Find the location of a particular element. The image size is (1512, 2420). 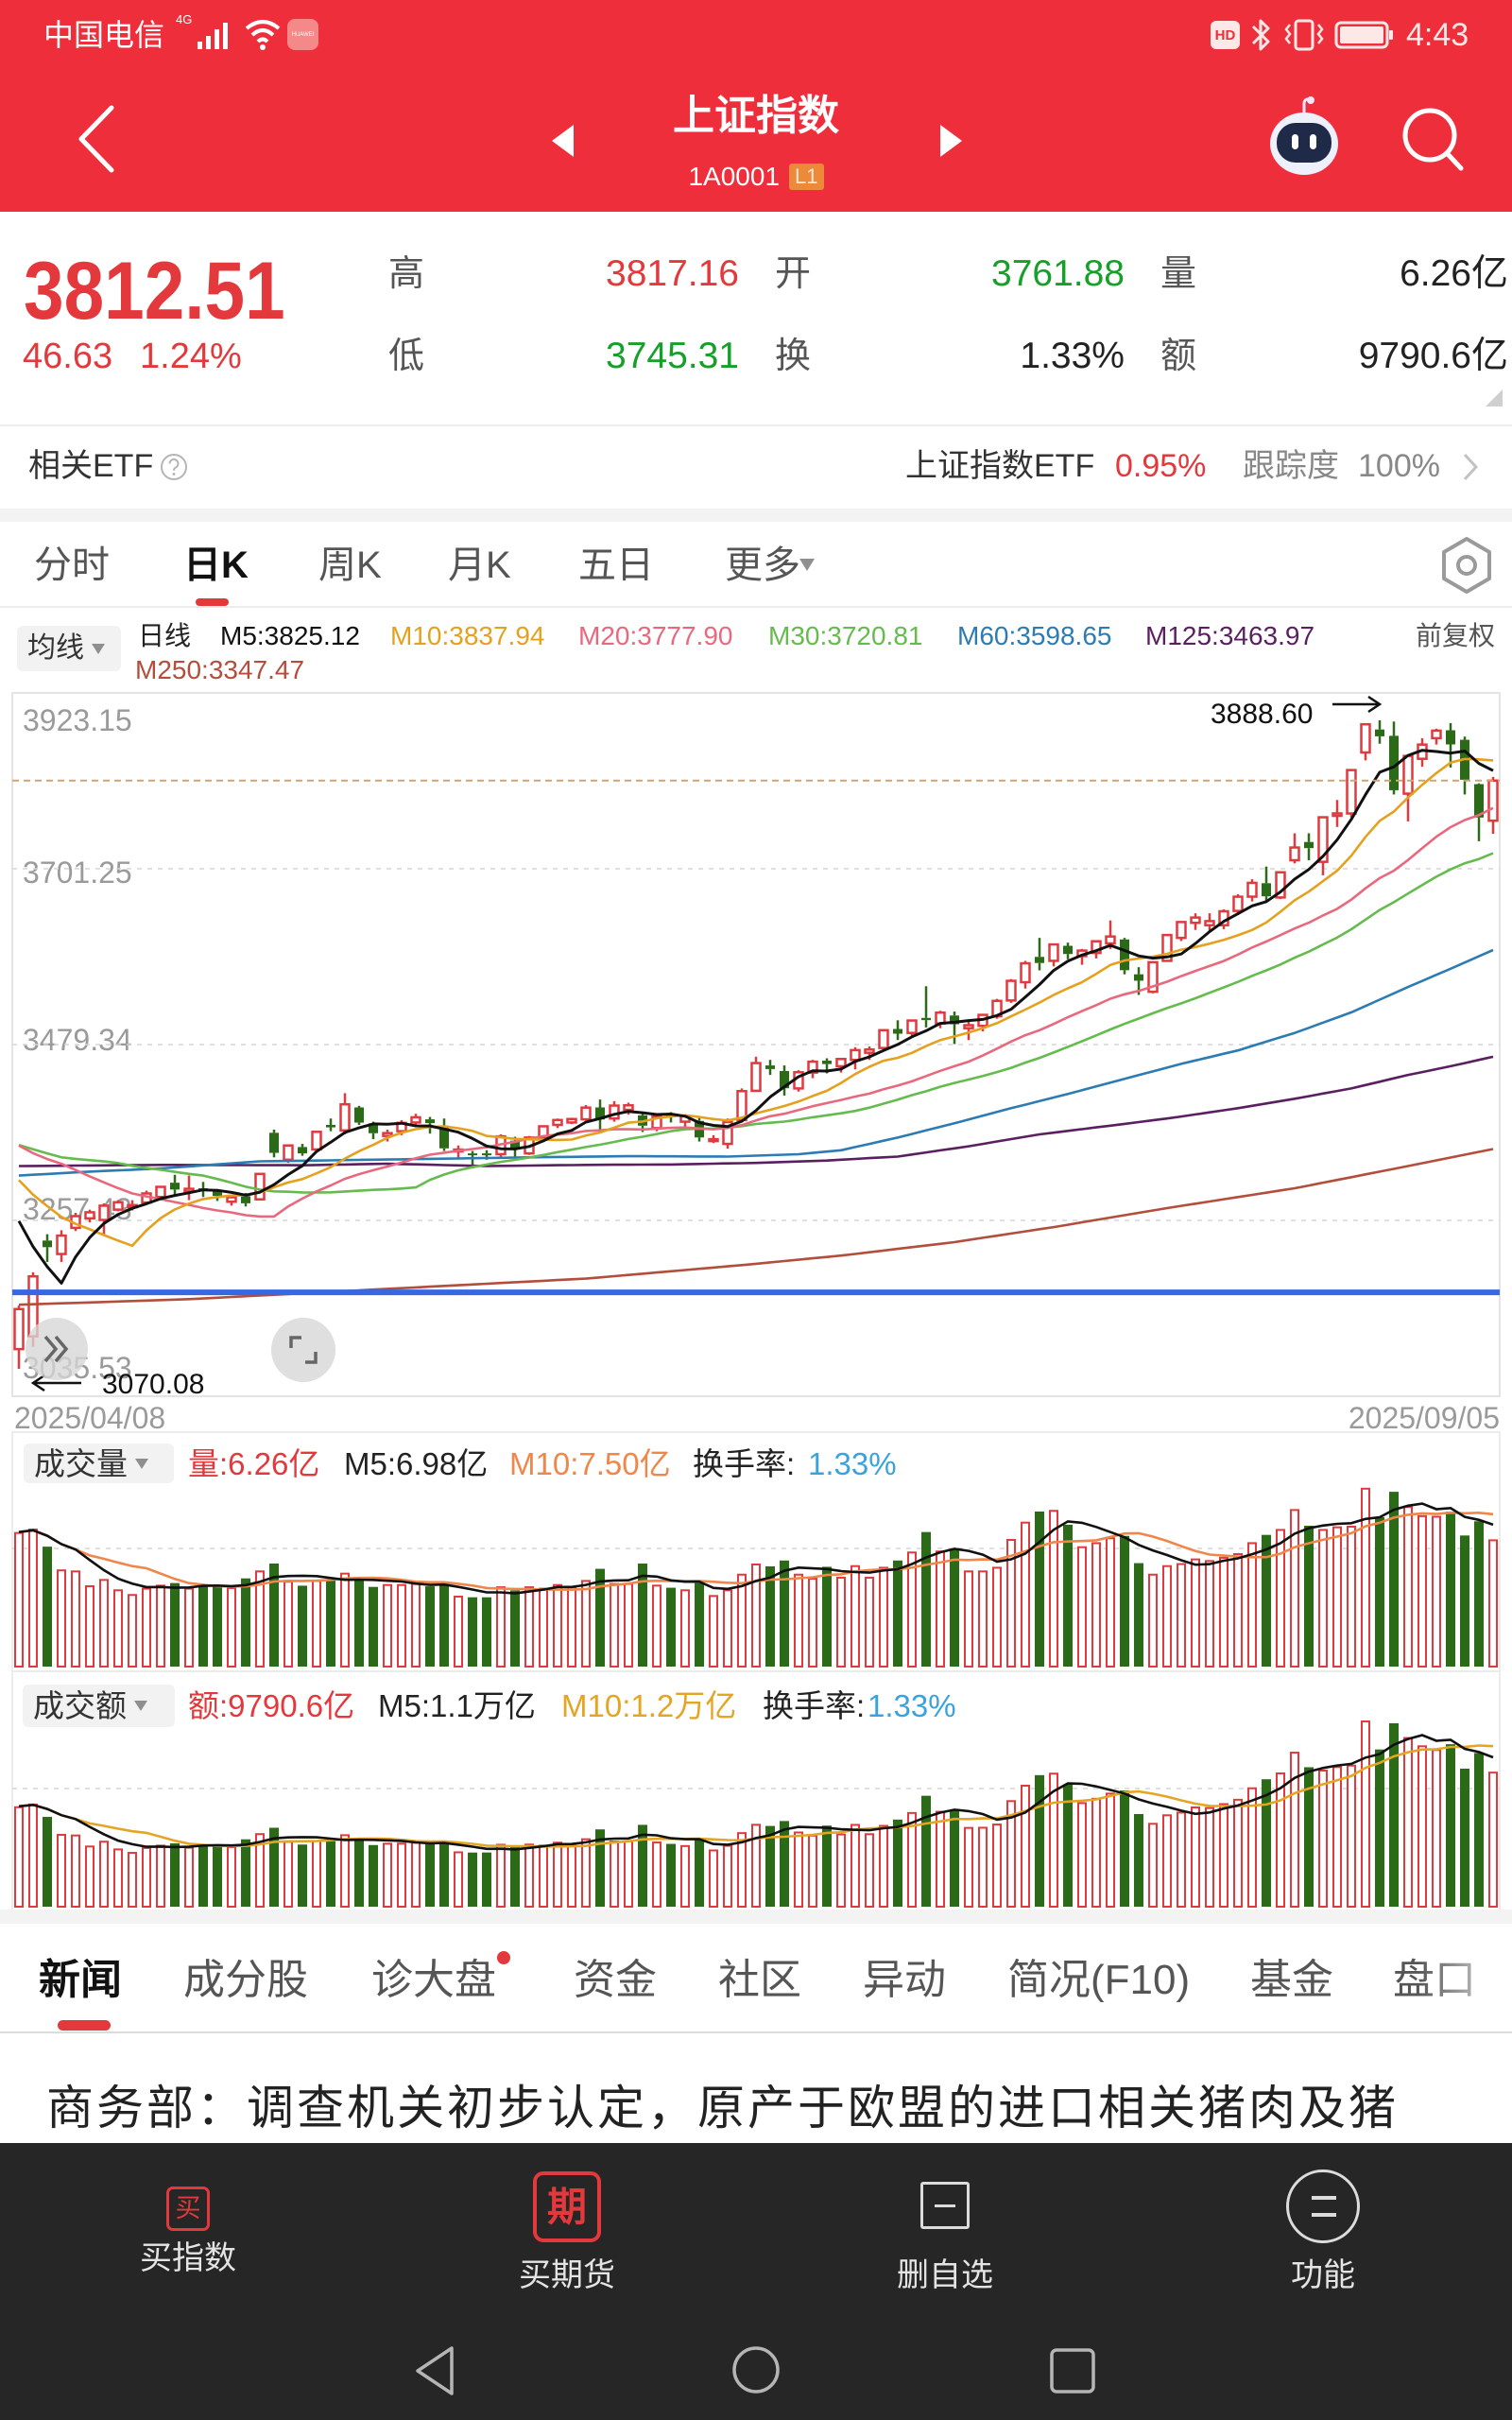

bottom-action-bar is located at coordinates (756, 2281).